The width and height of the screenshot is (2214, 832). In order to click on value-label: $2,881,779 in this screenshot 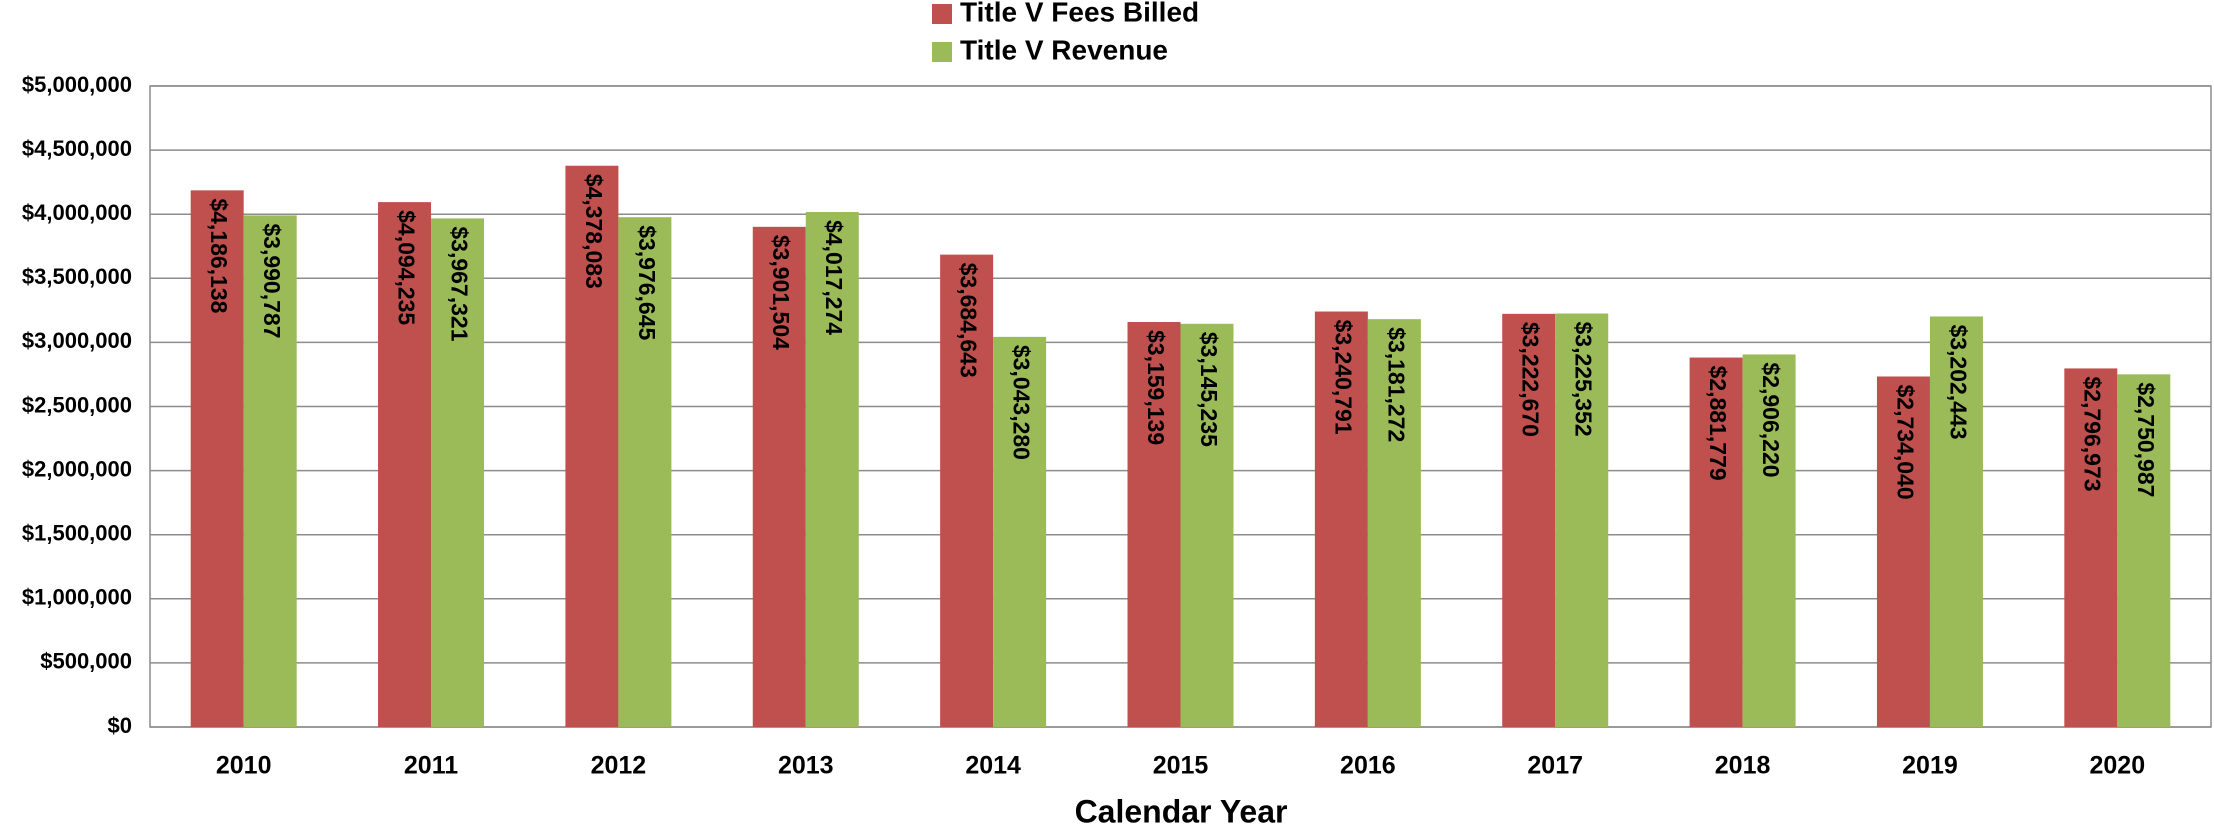, I will do `click(1718, 423)`.